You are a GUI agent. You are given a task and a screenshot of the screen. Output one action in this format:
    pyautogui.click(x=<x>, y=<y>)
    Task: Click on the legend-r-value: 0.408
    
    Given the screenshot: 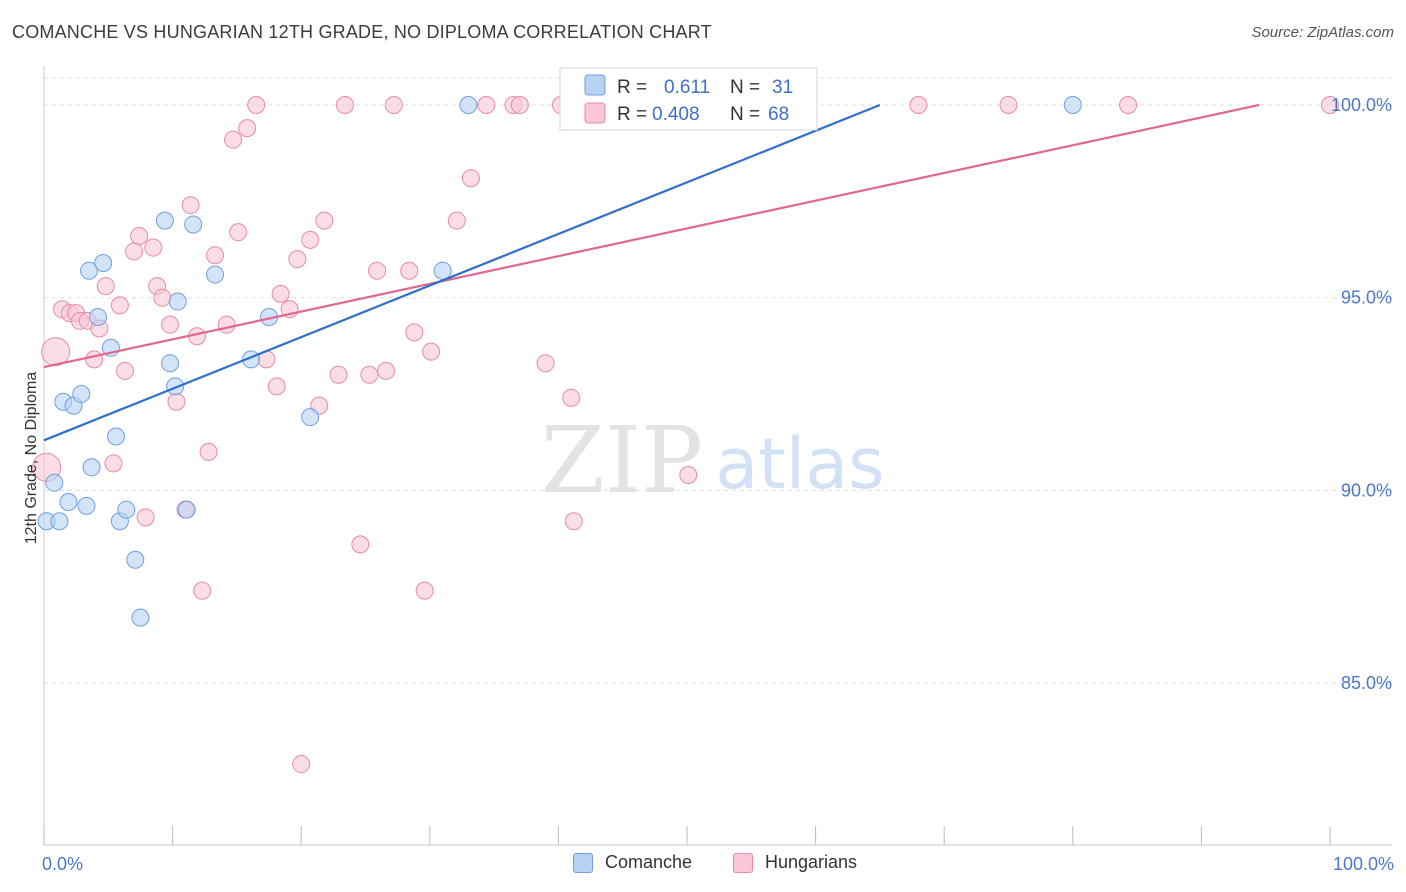 What is the action you would take?
    pyautogui.click(x=676, y=114)
    